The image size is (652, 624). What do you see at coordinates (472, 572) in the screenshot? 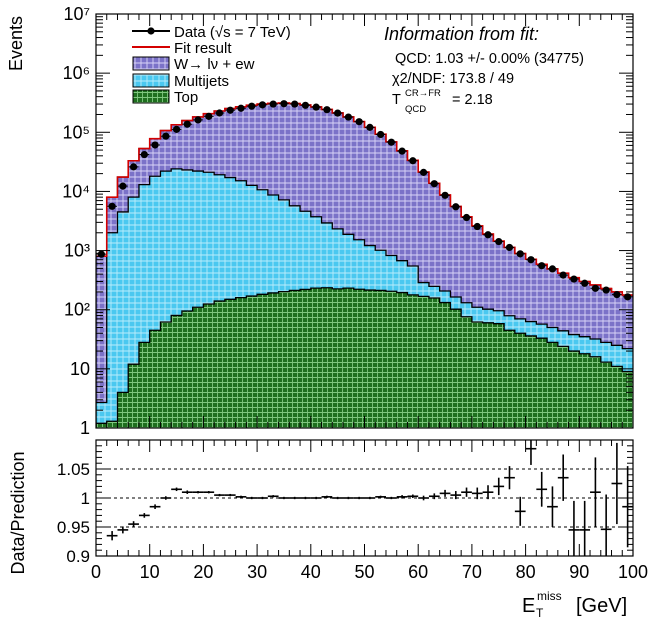
I see `x-tick-label: 70` at bounding box center [472, 572].